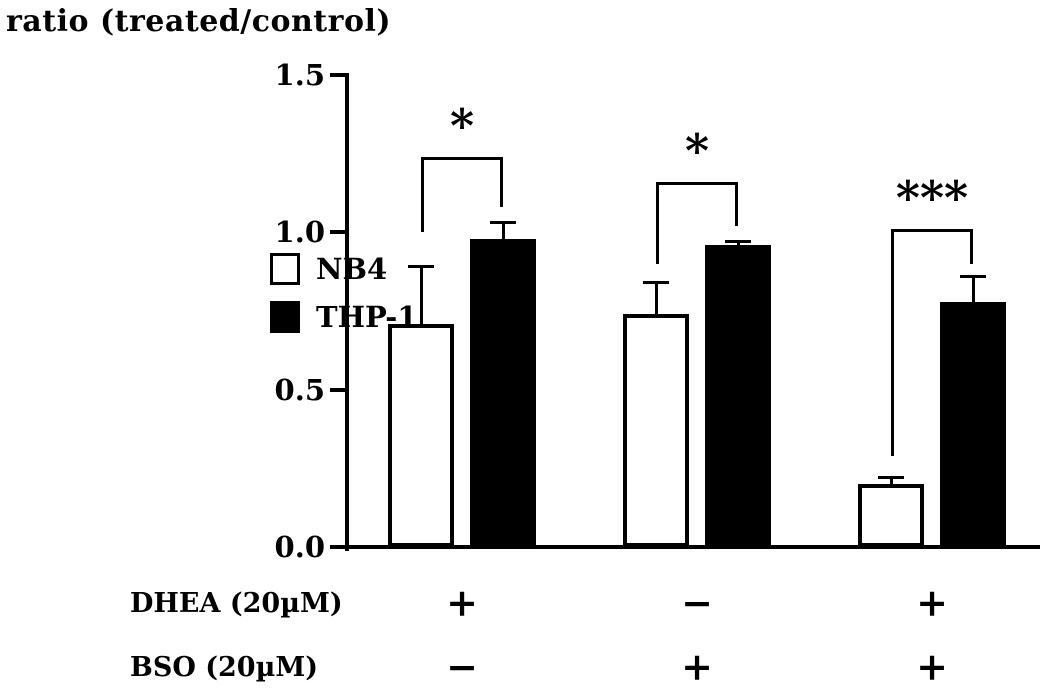 The image size is (1063, 693). What do you see at coordinates (656, 430) in the screenshot?
I see `bar-nb4-group2` at bounding box center [656, 430].